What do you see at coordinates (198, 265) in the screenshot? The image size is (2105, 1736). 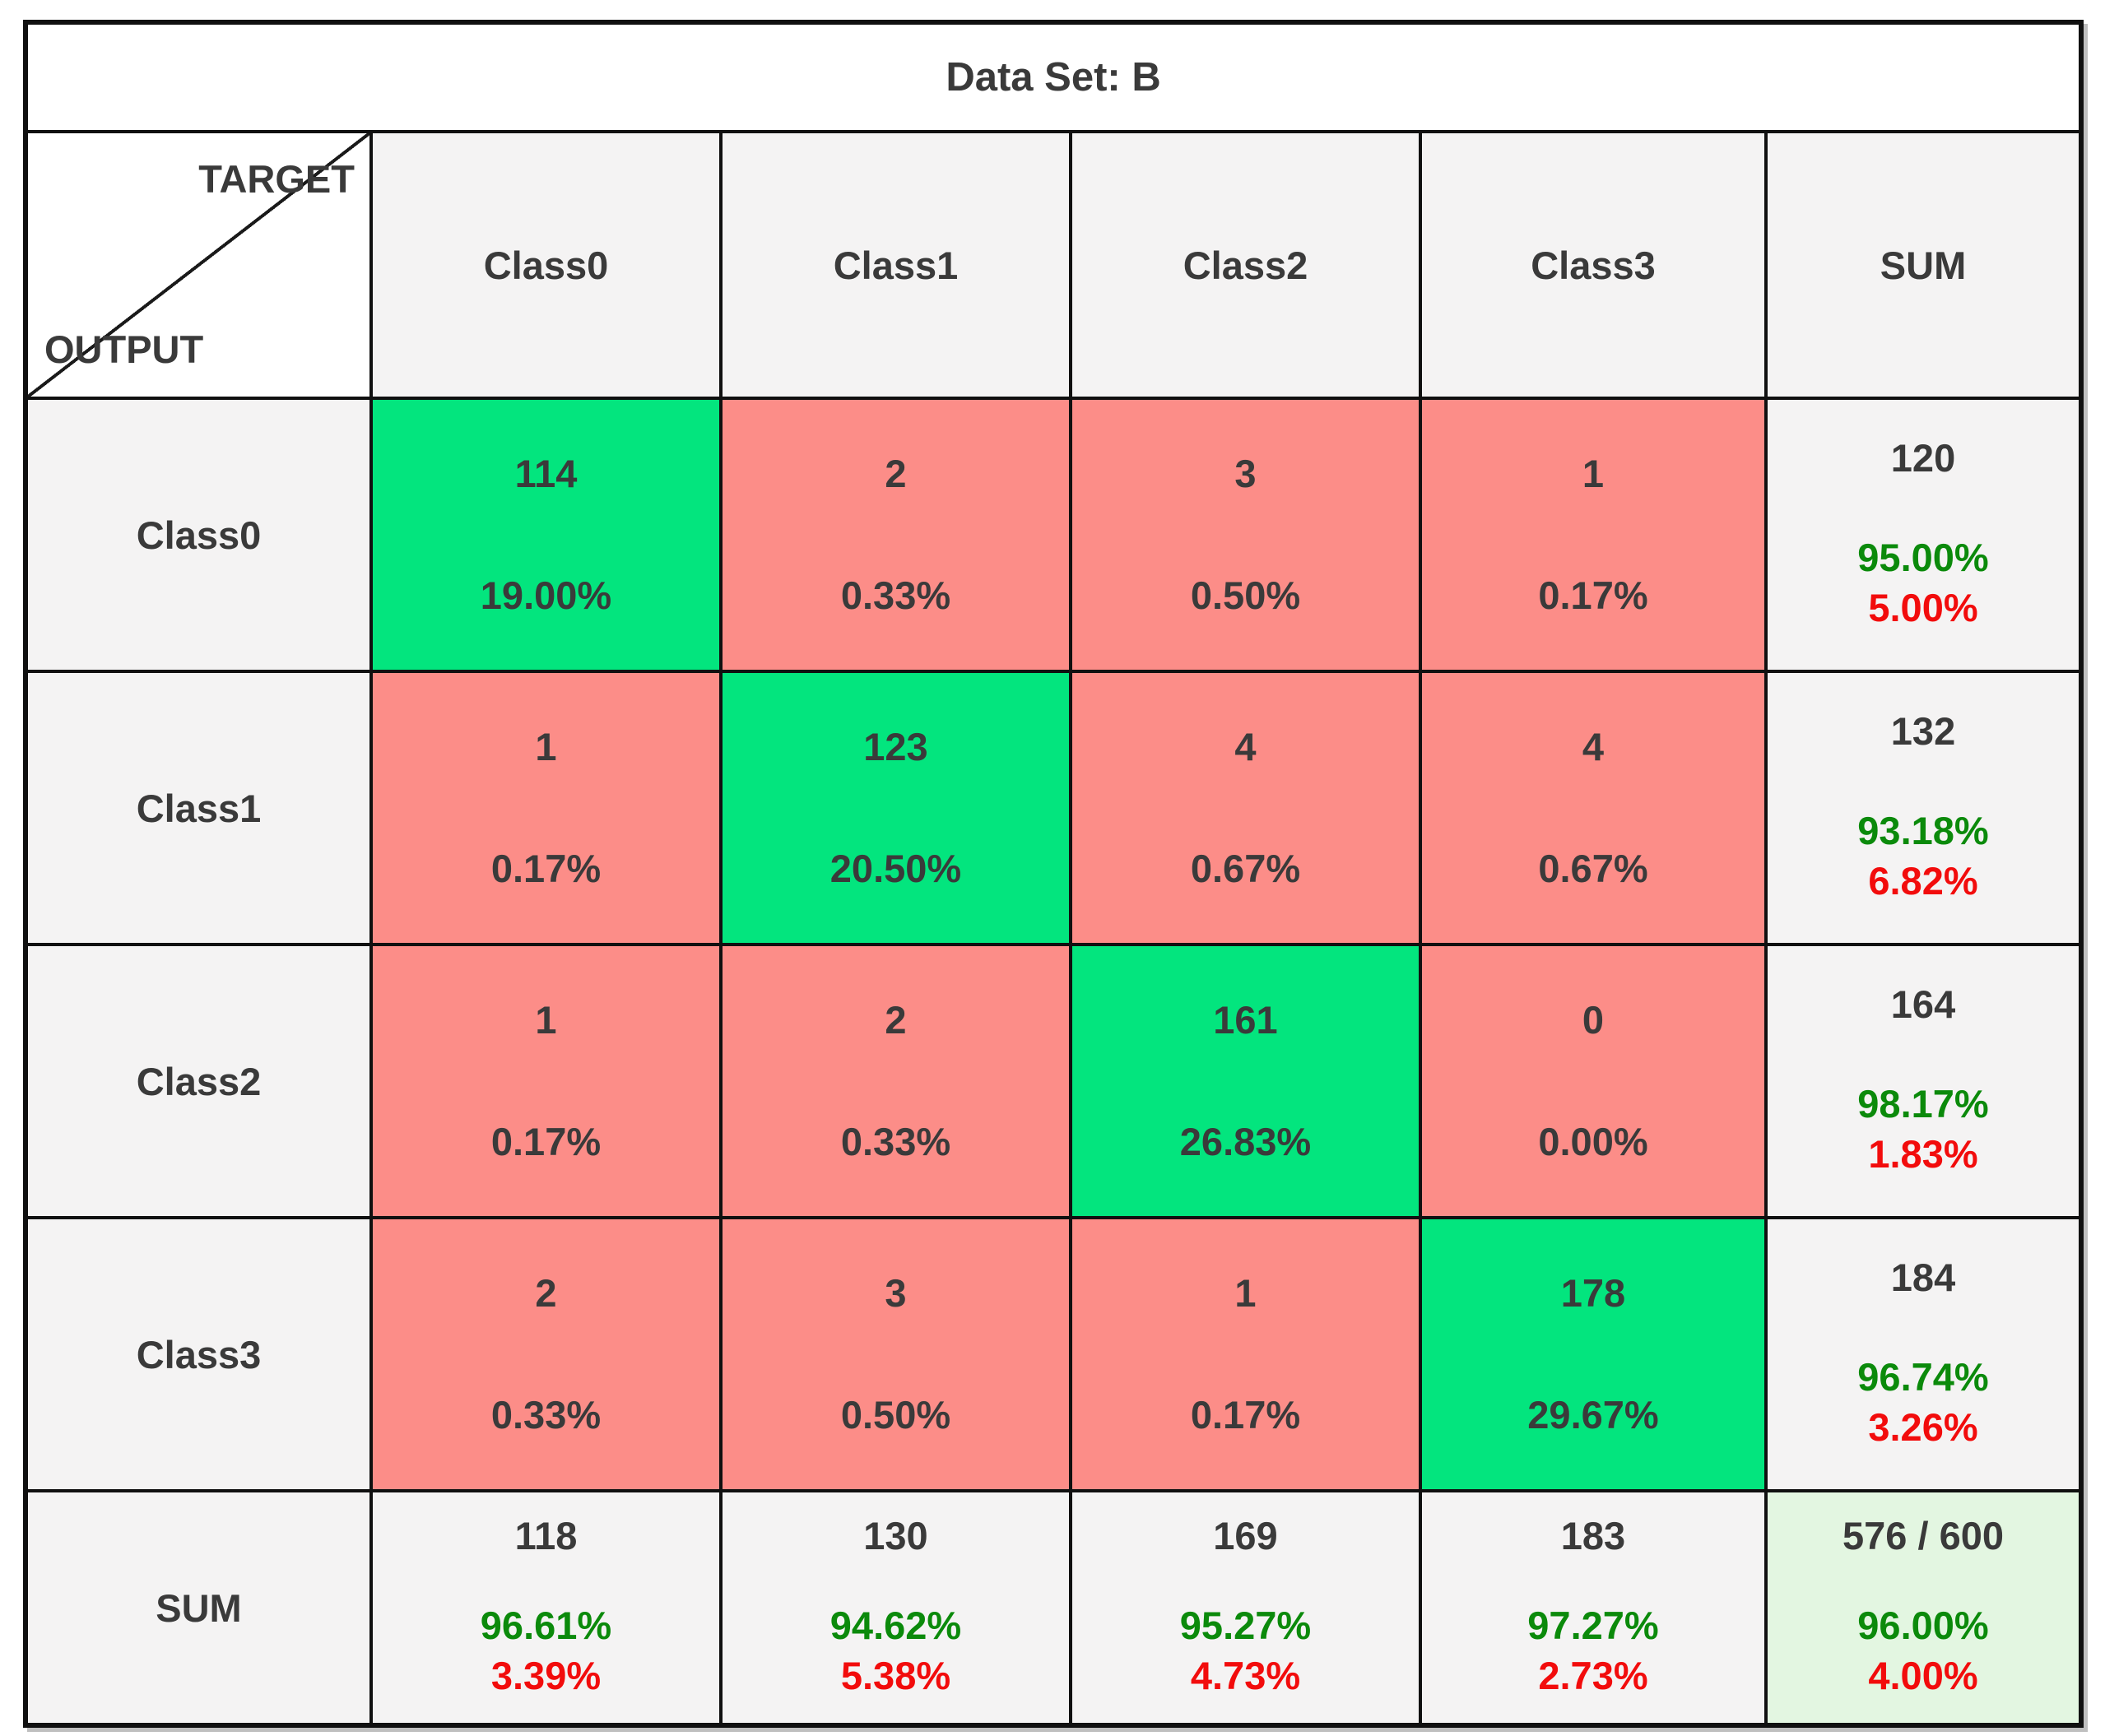 I see `axis-corner-cell: TARGET OUTPUT` at bounding box center [198, 265].